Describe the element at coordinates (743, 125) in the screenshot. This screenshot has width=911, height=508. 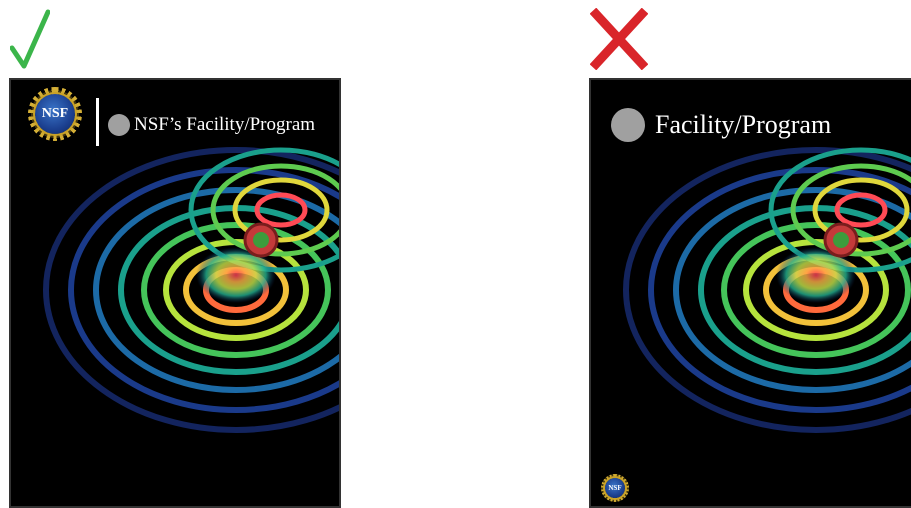
I see `facility-label: Facility/Program` at that location.